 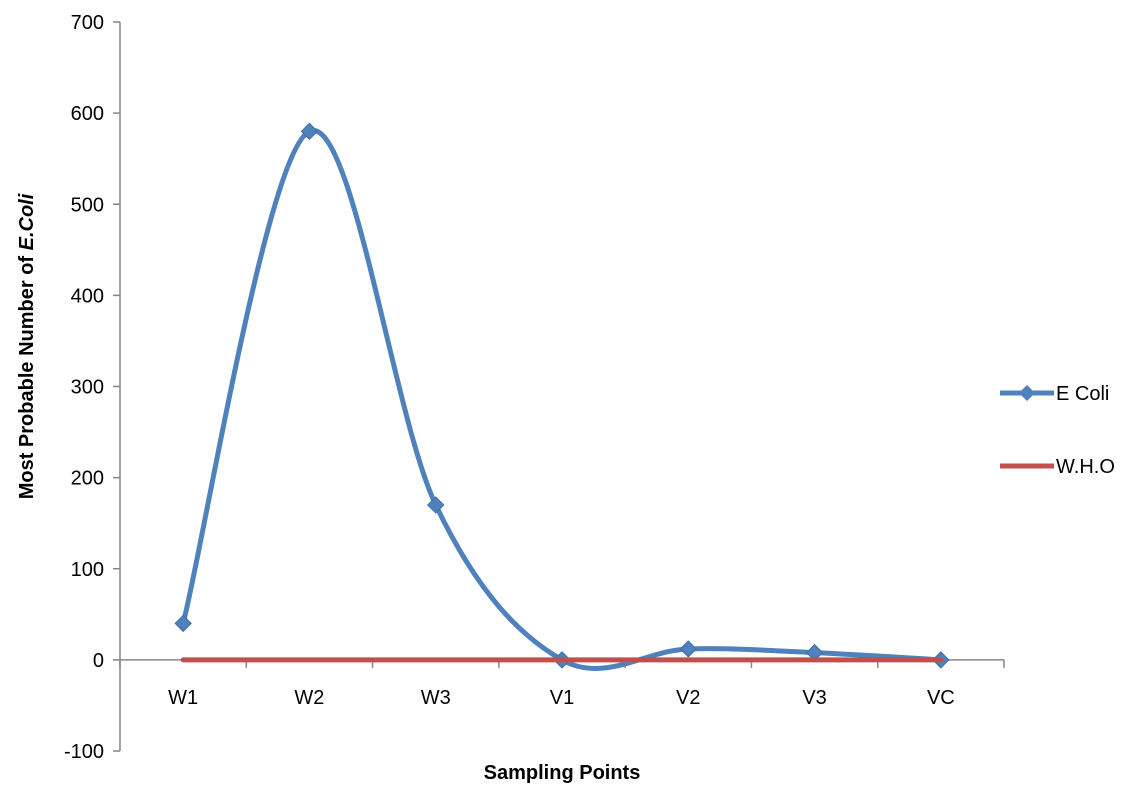 What do you see at coordinates (1054, 394) in the screenshot?
I see `legend-item: E Coli` at bounding box center [1054, 394].